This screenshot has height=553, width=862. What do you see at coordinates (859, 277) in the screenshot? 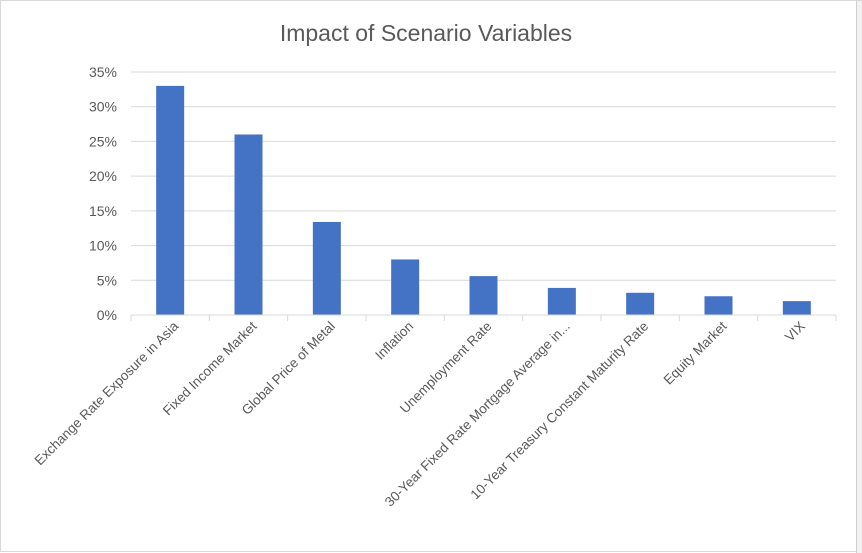
I see `window-edge` at bounding box center [859, 277].